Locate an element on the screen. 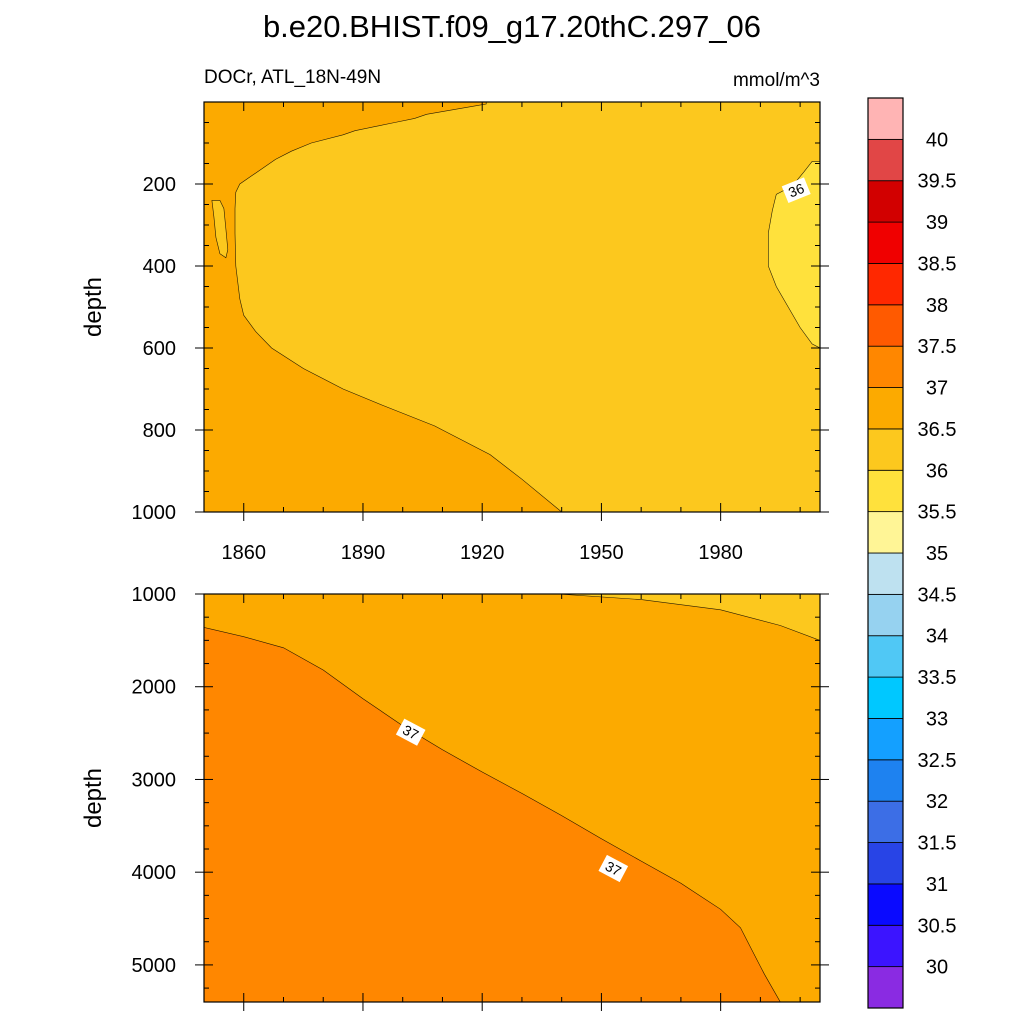 The image size is (1024, 1024). colorbar-tick-label: 39 is located at coordinates (937, 223).